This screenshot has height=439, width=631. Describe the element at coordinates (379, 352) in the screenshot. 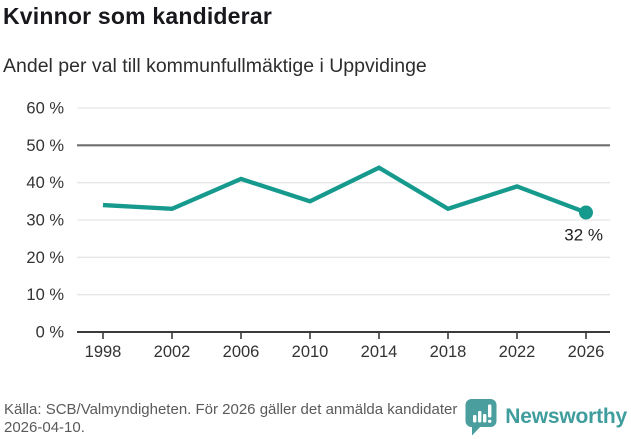

I see `x-tick-label: 2014` at that location.